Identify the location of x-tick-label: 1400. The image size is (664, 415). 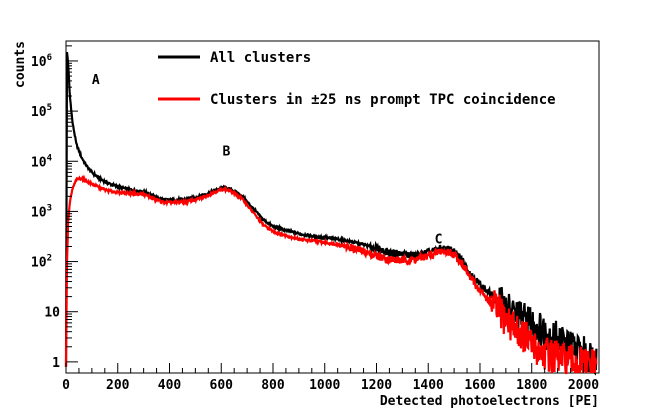
(428, 385).